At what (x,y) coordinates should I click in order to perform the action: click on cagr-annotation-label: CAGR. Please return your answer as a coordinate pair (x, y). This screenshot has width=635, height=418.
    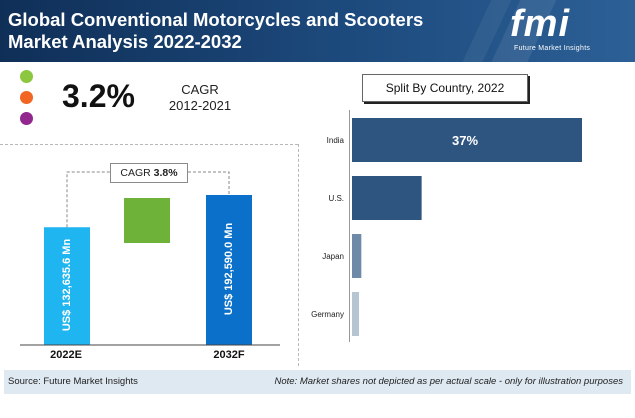
    Looking at the image, I should click on (135, 173).